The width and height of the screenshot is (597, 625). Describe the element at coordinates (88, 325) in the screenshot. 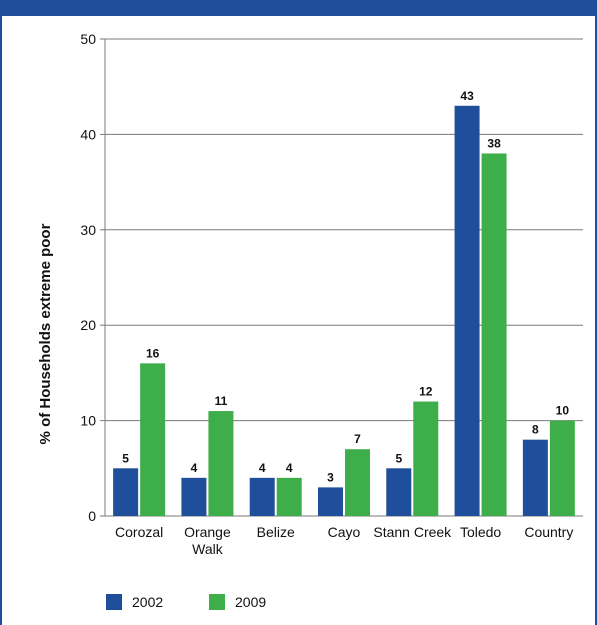

I see `y-tick-label: 20` at that location.